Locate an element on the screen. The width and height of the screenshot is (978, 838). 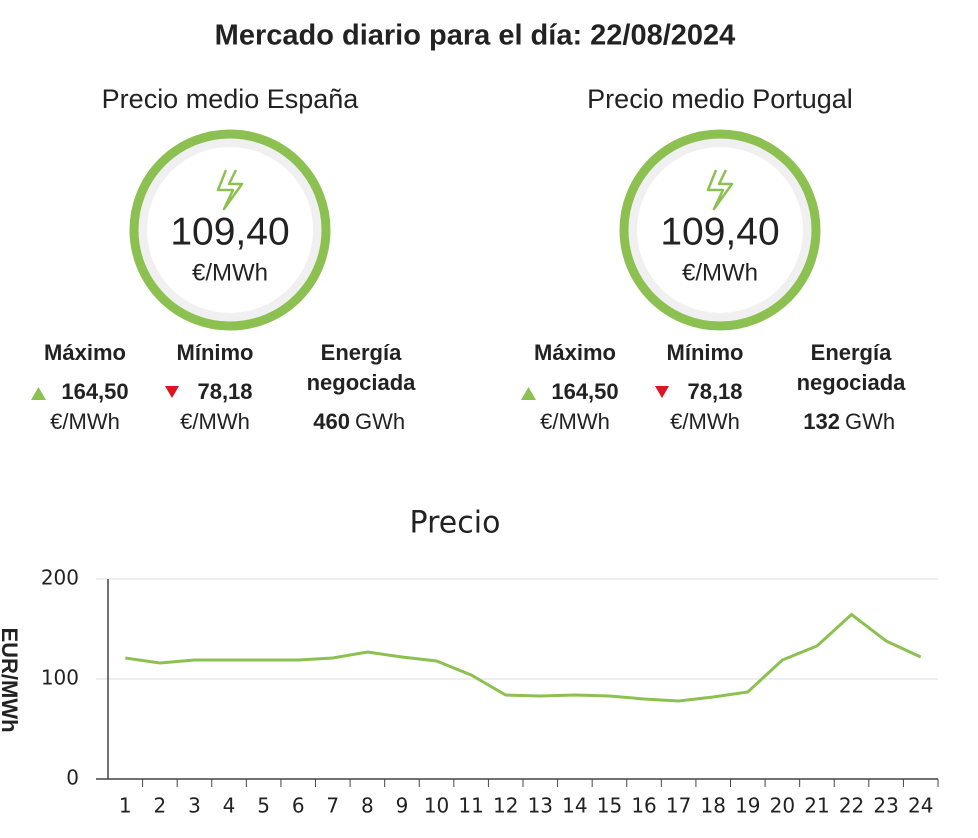
x-tick-label: 14 is located at coordinates (574, 806).